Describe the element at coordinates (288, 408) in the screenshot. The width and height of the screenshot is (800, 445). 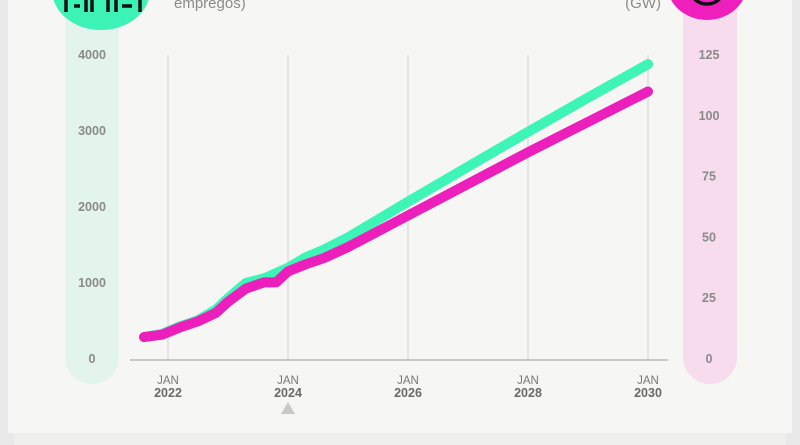
I see `current-date-marker` at that location.